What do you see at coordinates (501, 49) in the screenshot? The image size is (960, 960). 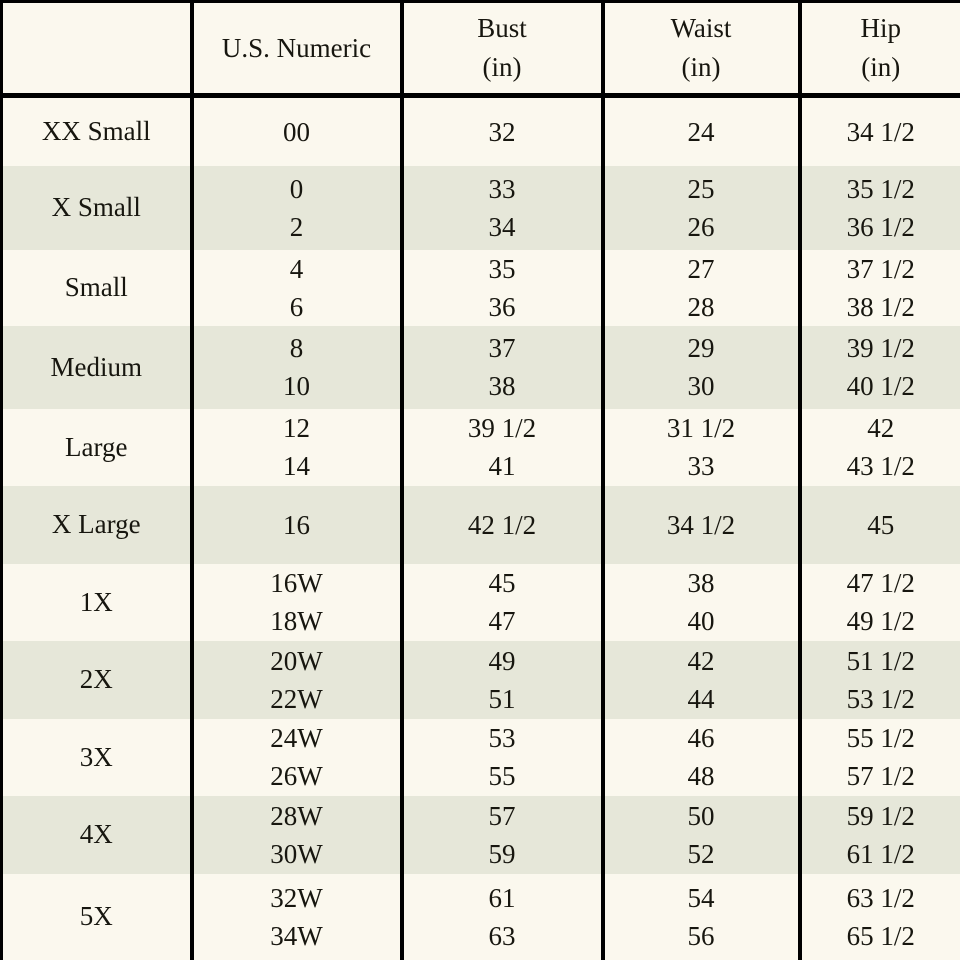 I see `header-cell-bust: Bust (in)` at bounding box center [501, 49].